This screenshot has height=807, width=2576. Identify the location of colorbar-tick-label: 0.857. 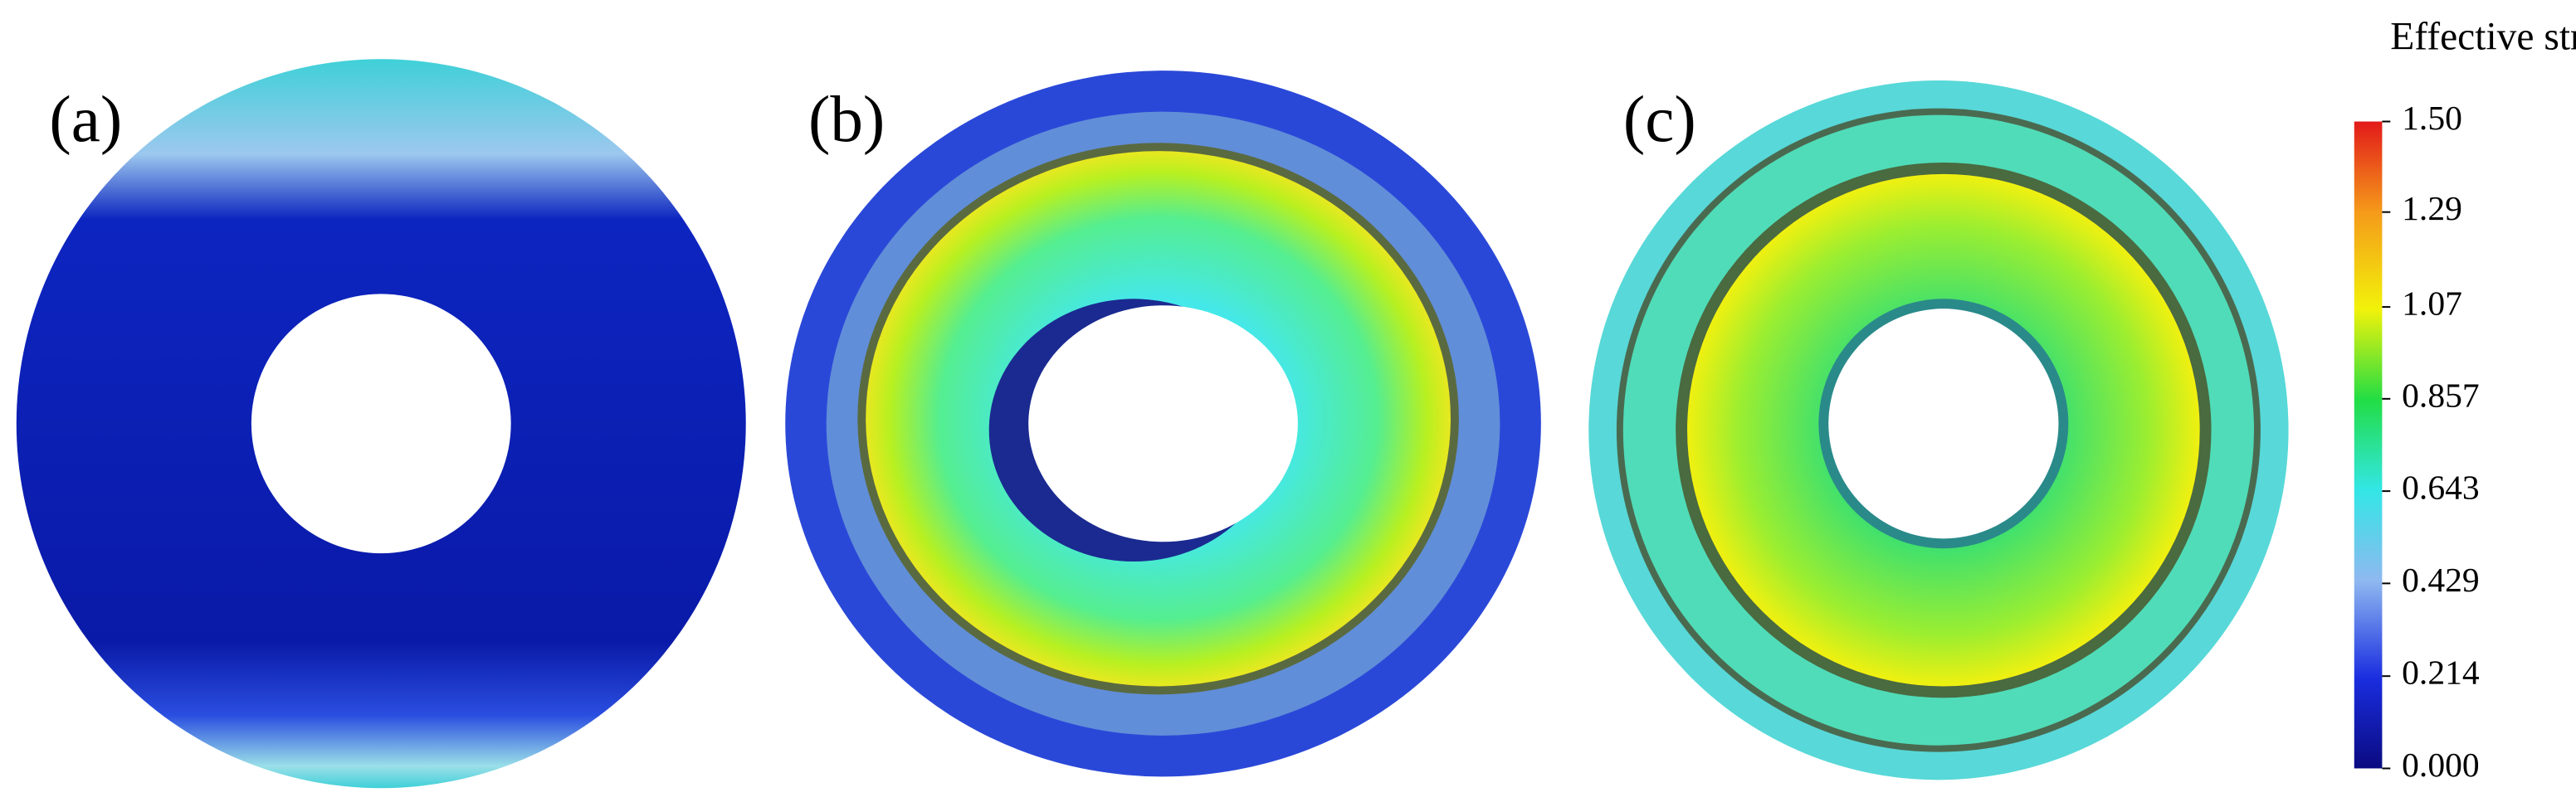
(2441, 395).